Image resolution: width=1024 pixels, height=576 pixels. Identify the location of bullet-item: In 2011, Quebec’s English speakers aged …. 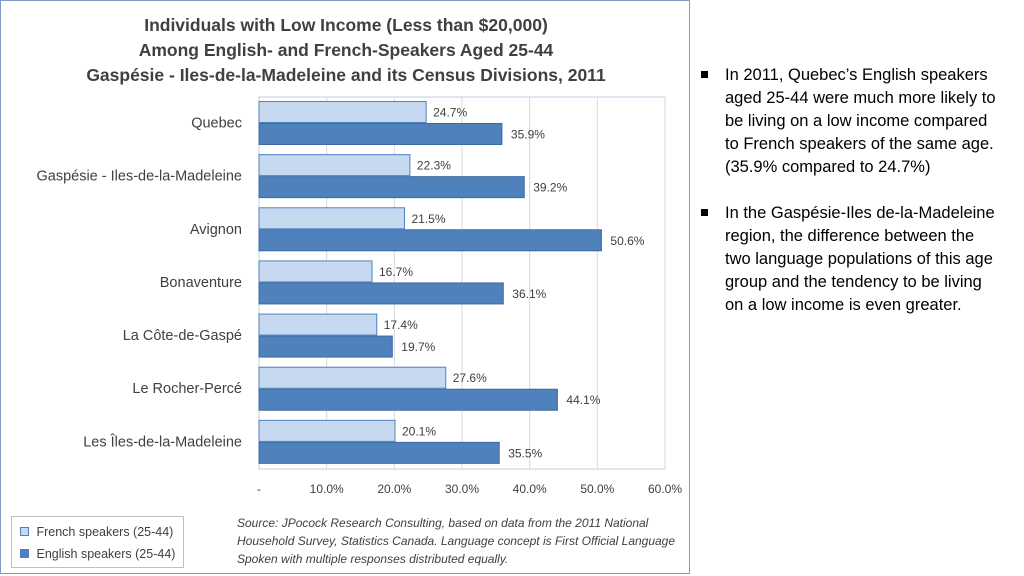
(851, 121).